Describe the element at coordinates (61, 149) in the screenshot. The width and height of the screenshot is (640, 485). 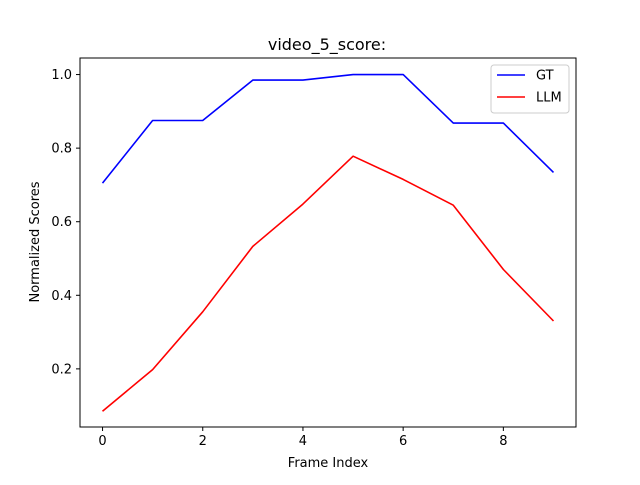
I see `y-tick-label: 0.8` at that location.